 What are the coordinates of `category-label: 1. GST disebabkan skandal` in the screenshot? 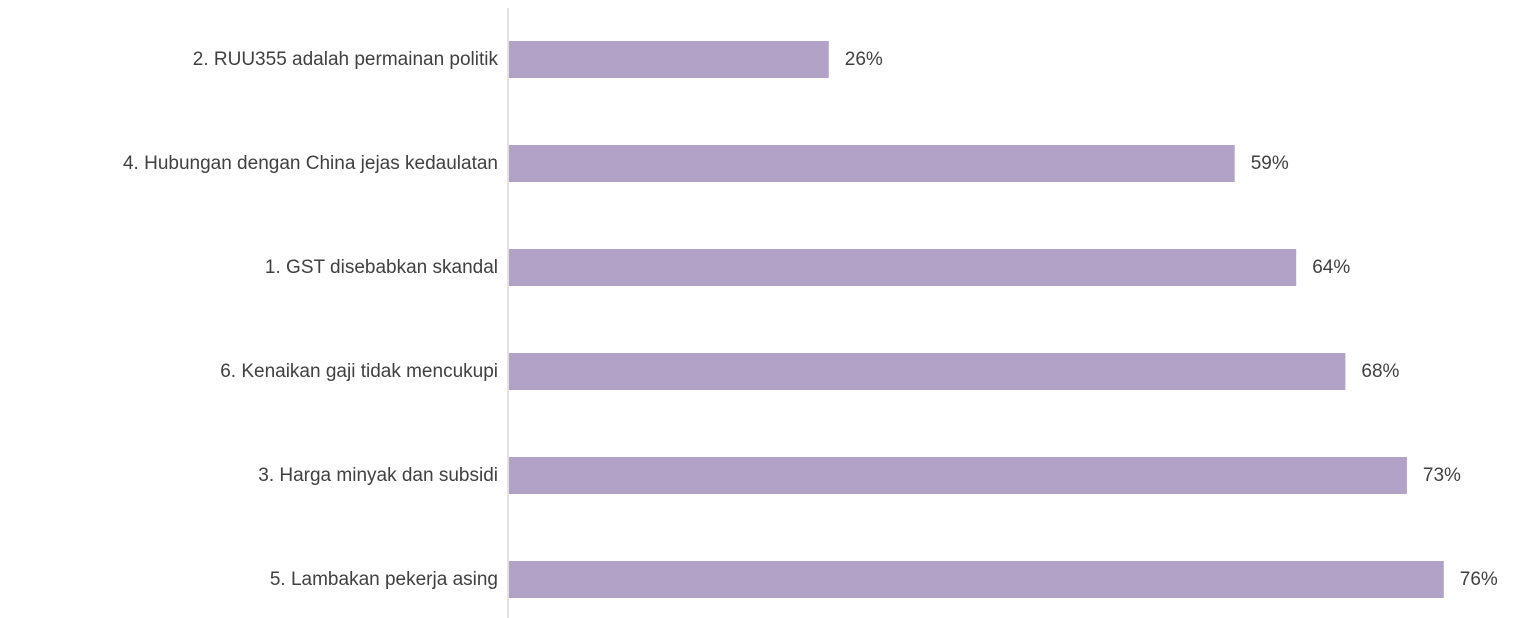 It's located at (381, 267).